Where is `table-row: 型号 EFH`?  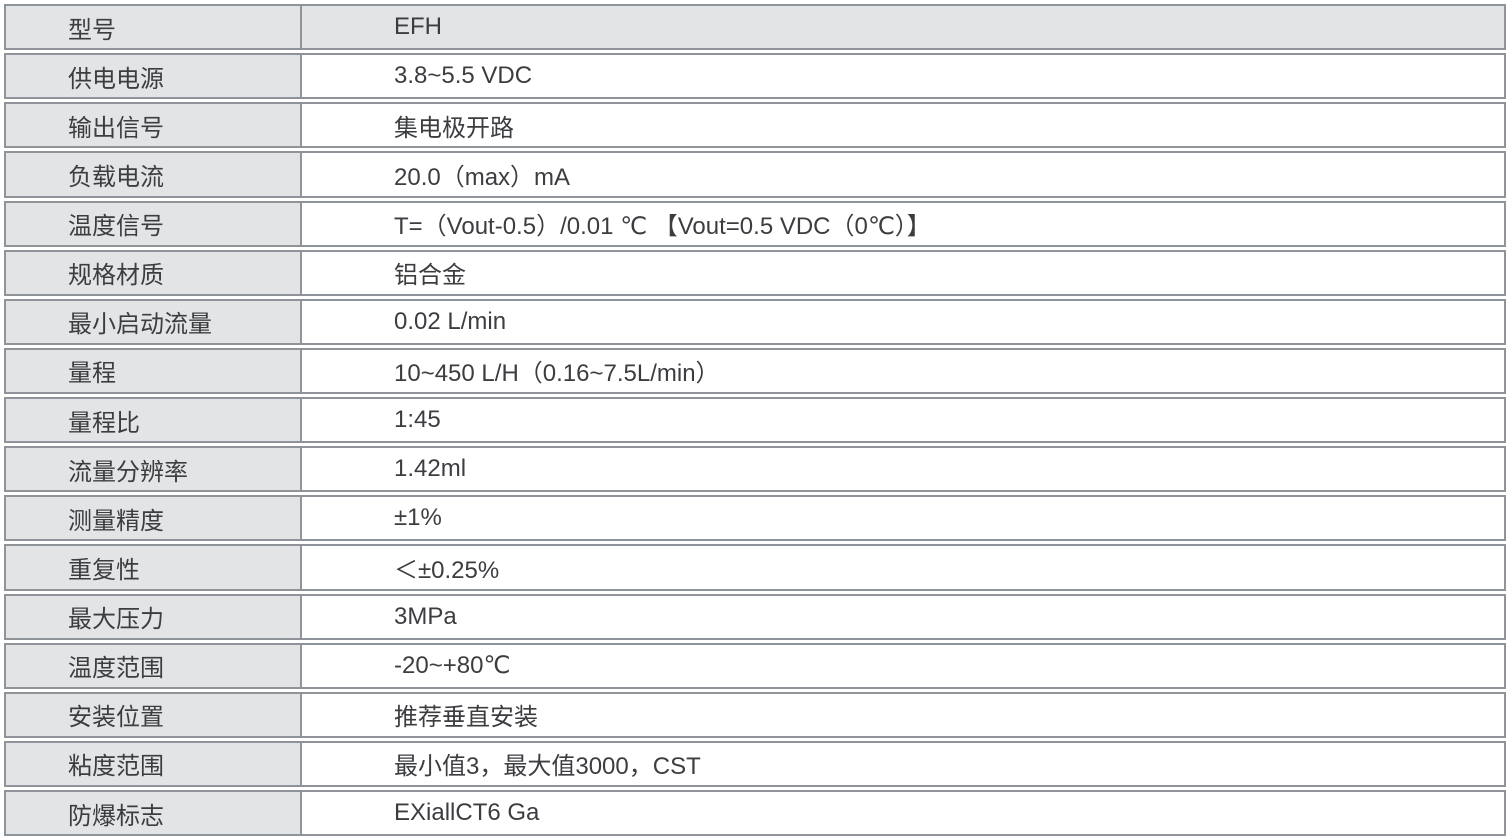
table-row: 型号 EFH is located at coordinates (755, 27).